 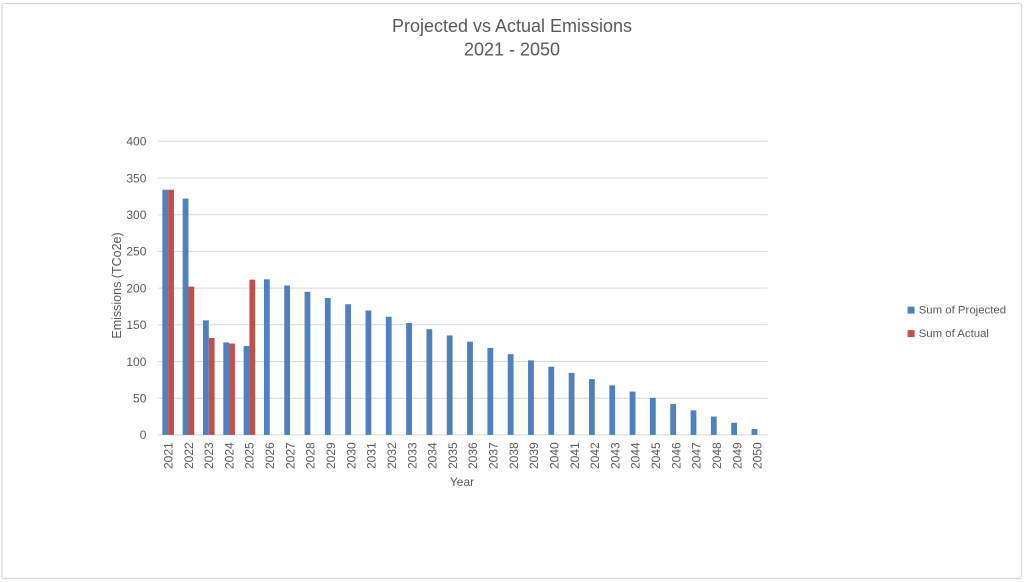 I want to click on svg-text: Sum of Projected, so click(x=962, y=311).